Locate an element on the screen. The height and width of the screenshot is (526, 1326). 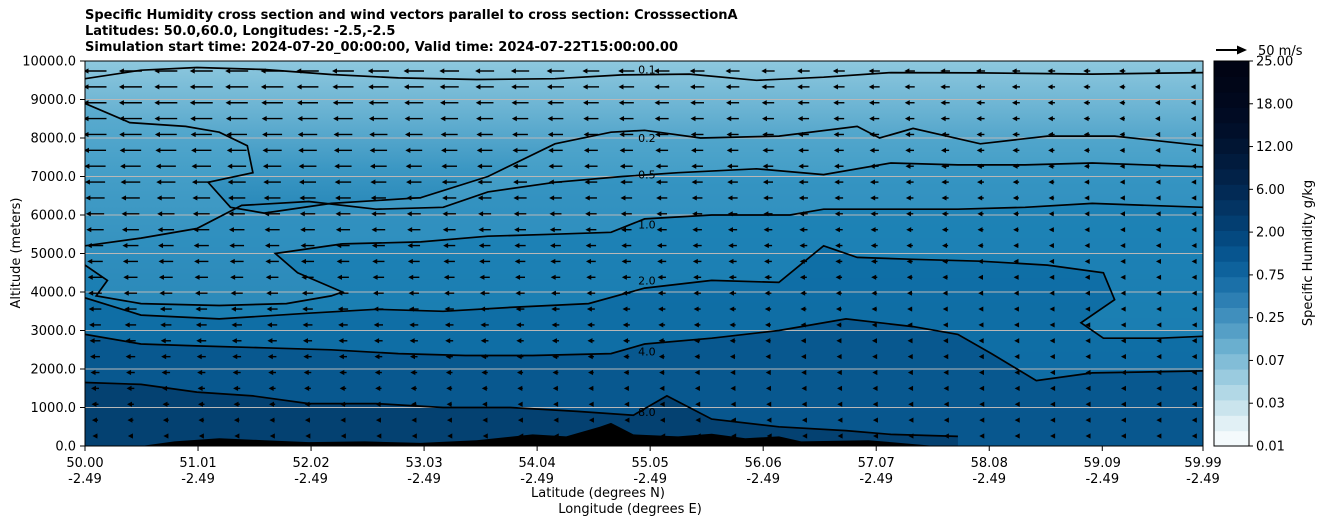
terrain is located at coordinates (644, 434).